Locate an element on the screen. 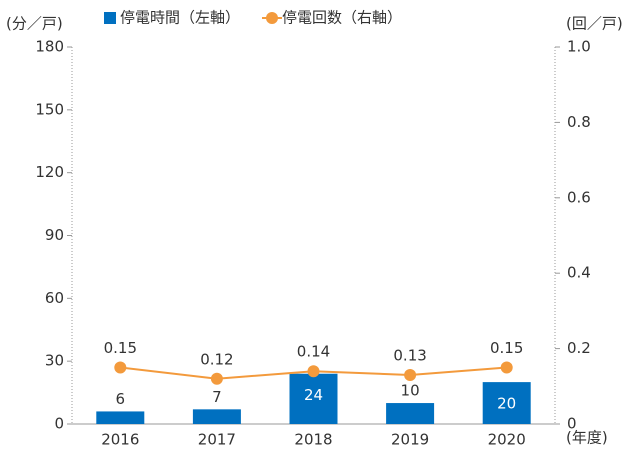 The image size is (627, 450). y-tick-label: 60 is located at coordinates (54, 298).